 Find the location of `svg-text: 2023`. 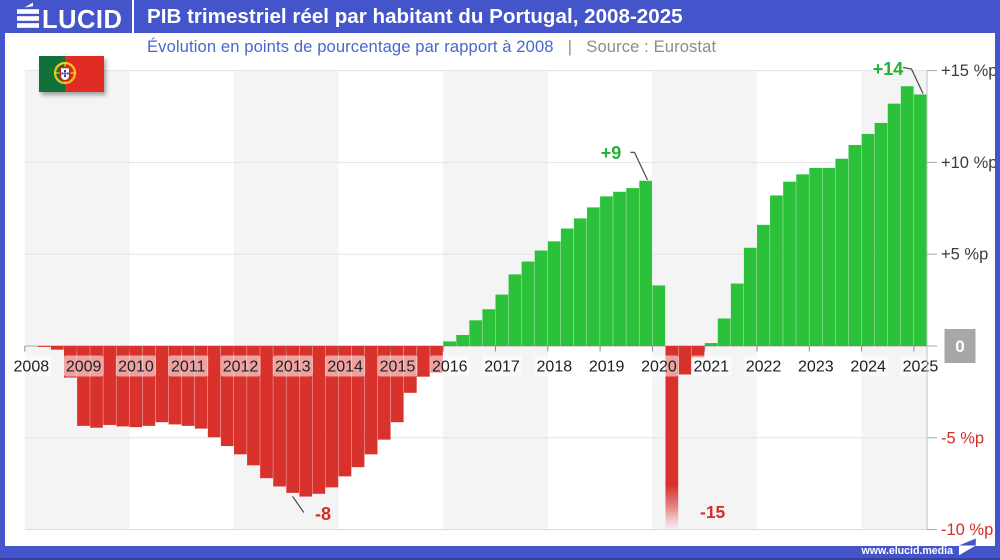

svg-text: 2023 is located at coordinates (816, 367).